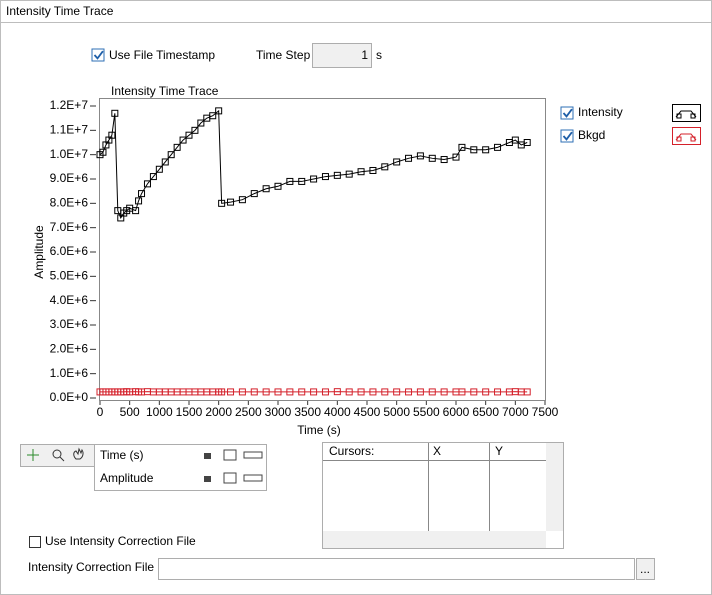  I want to click on x-tick-label: 2000, so click(218, 412).